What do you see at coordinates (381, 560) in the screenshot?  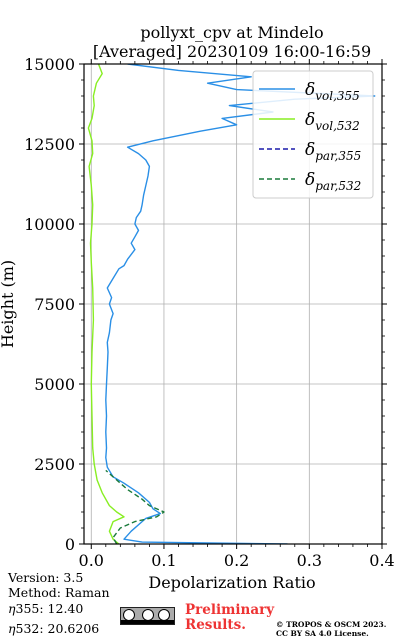 I see `x-tick-label: 0.4` at bounding box center [381, 560].